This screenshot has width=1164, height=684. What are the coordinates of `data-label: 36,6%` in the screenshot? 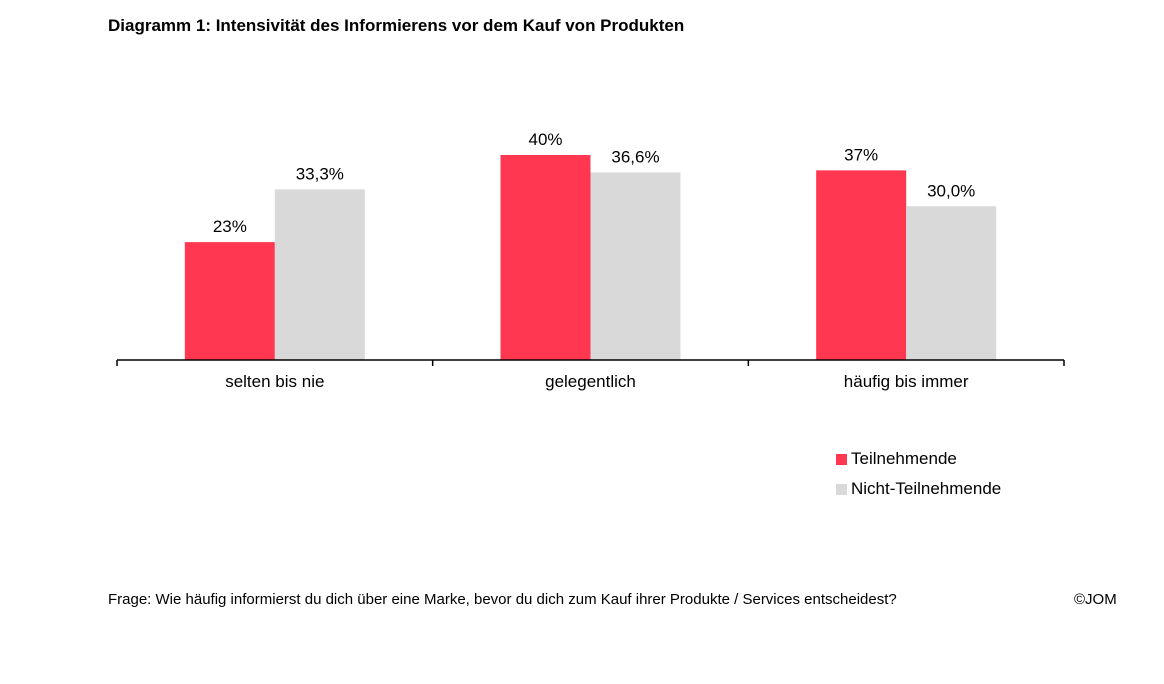 It's located at (635, 156).